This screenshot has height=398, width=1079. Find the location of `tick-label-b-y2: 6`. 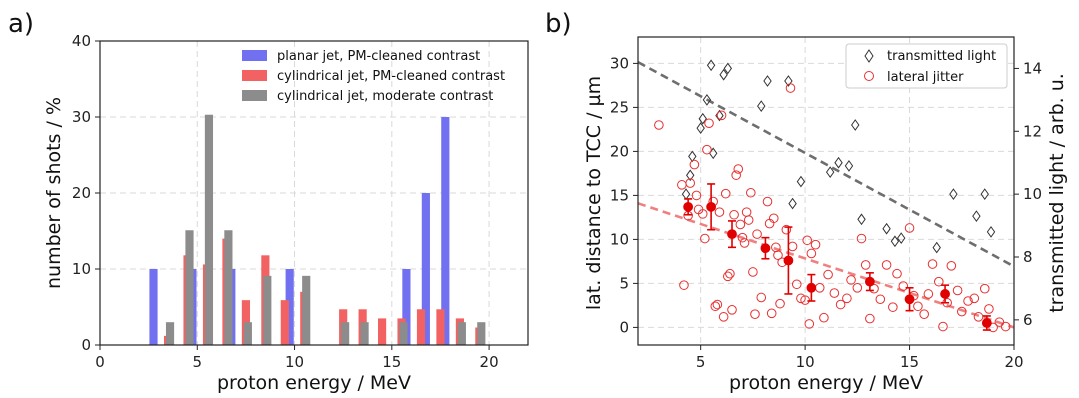

tick-label-b-y2: 6 is located at coordinates (1028, 320).